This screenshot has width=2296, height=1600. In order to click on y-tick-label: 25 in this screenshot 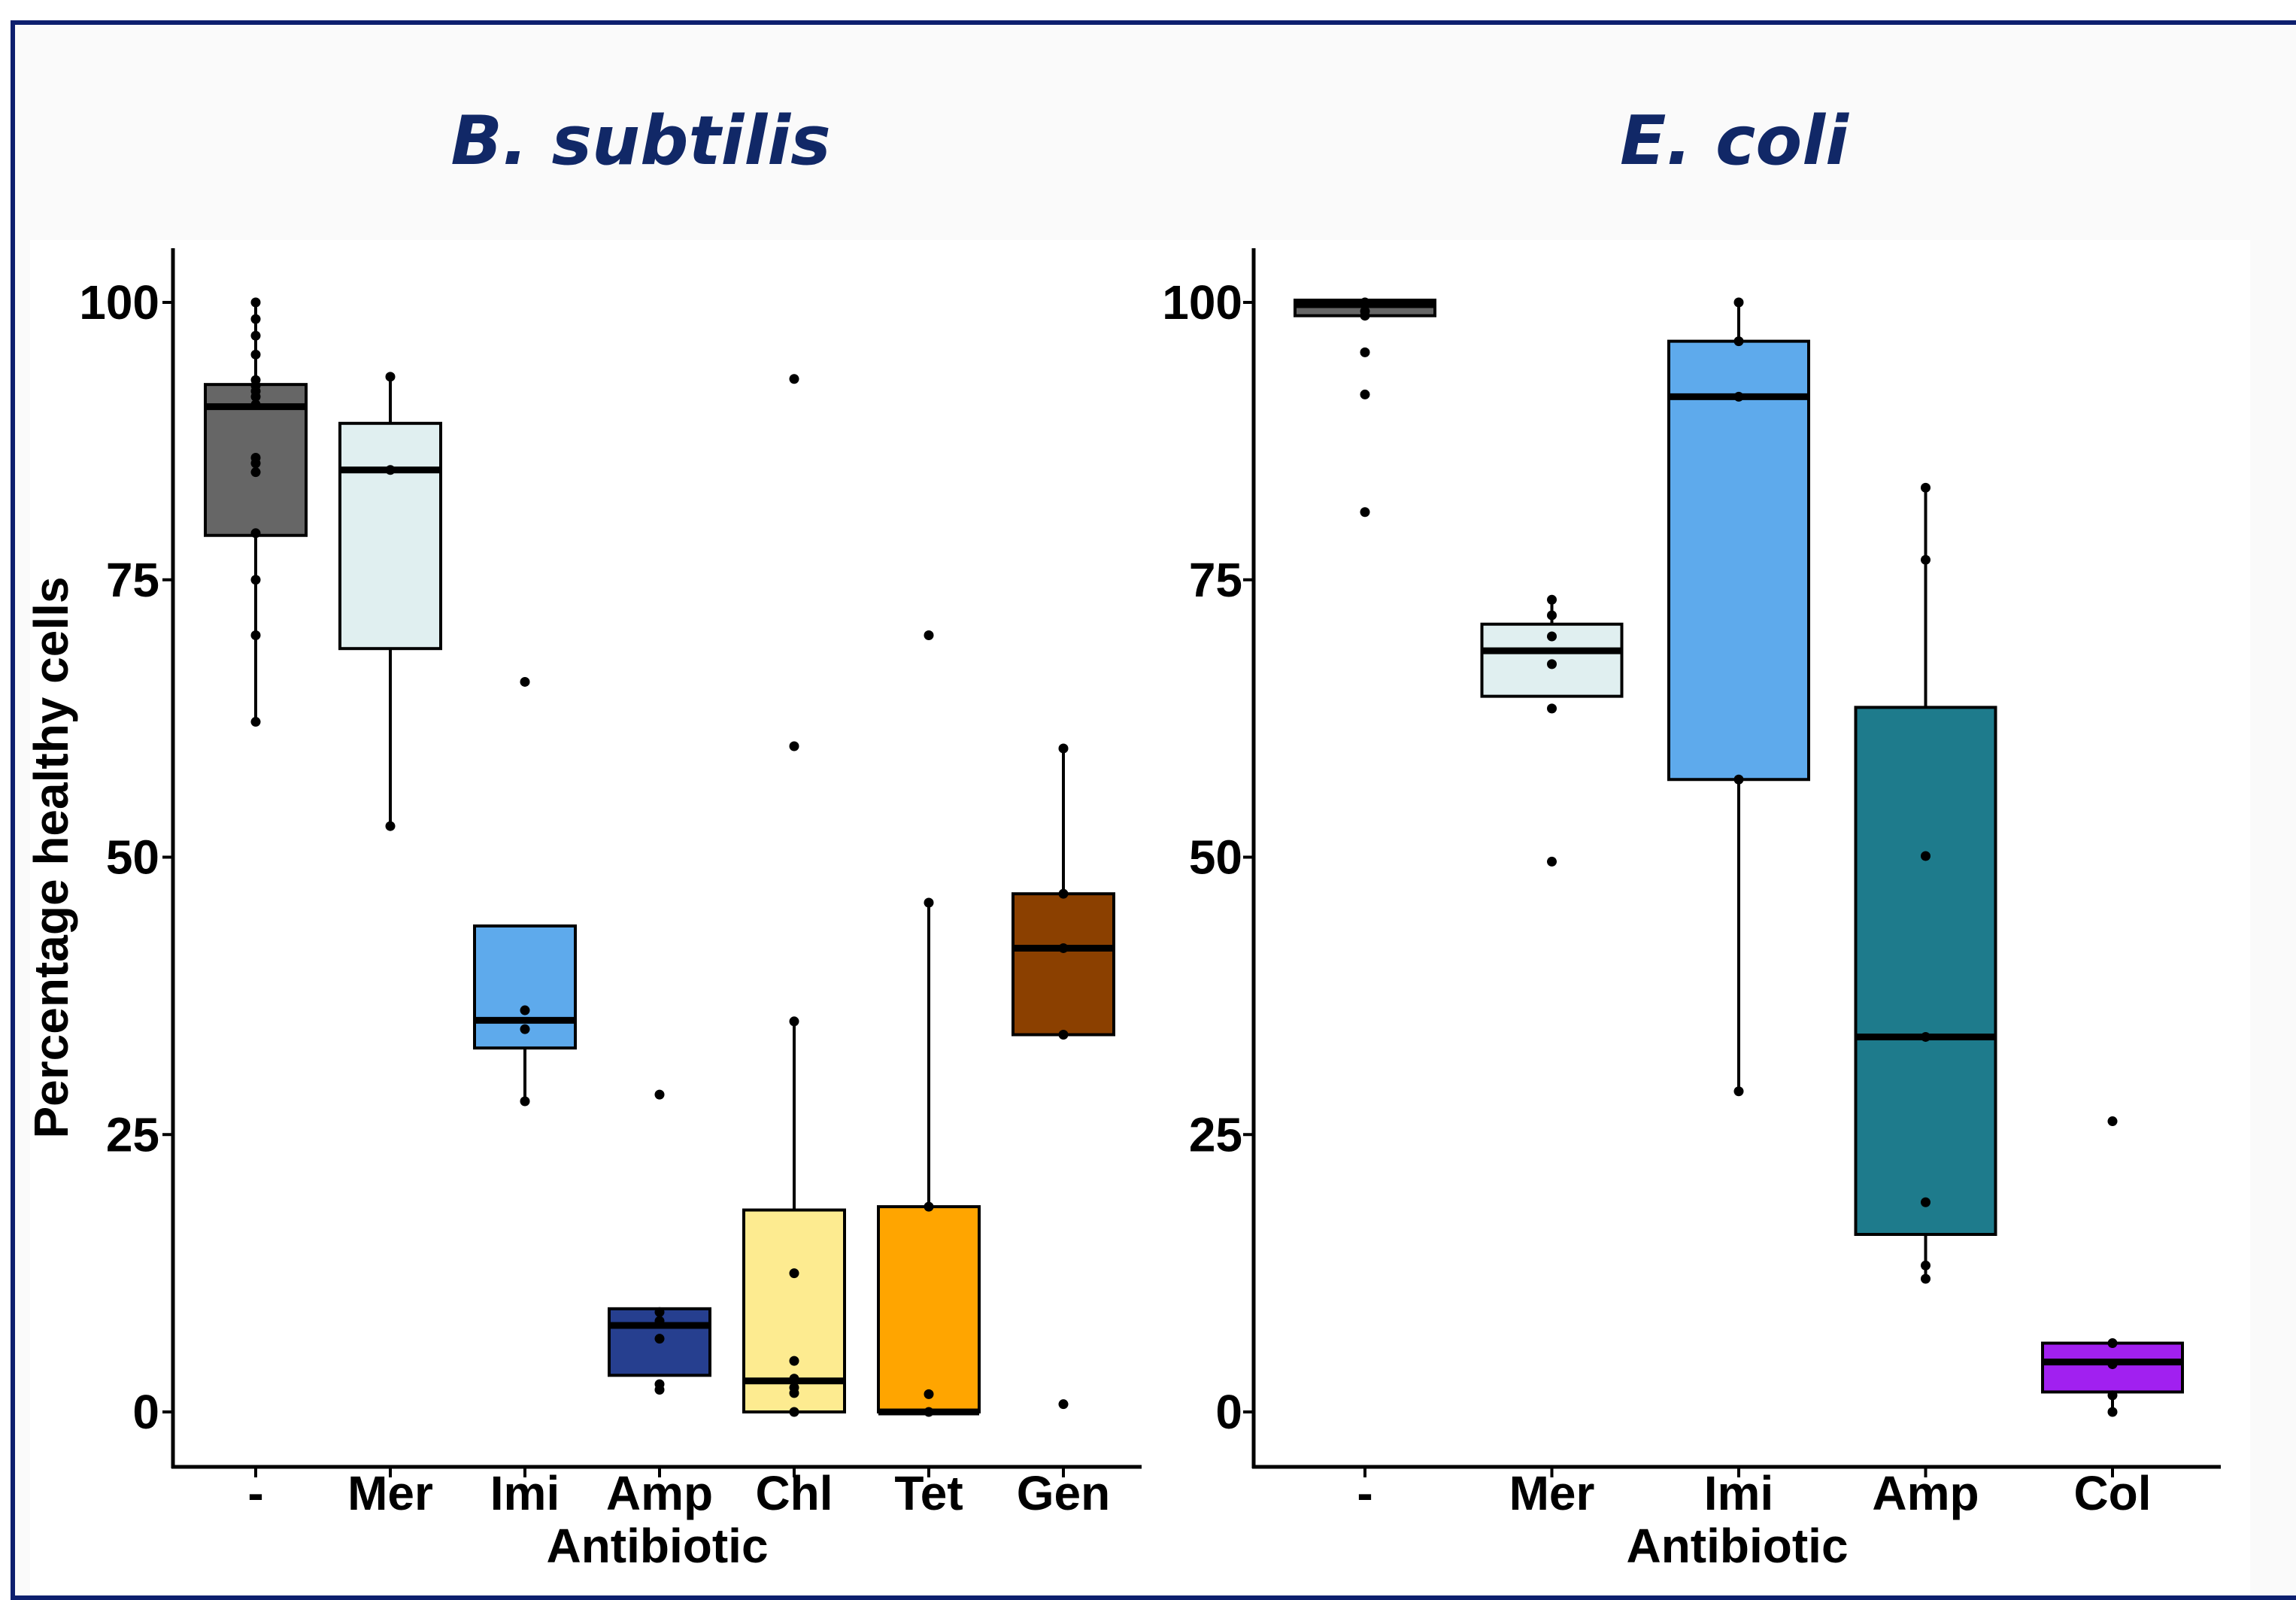, I will do `click(132, 1134)`.